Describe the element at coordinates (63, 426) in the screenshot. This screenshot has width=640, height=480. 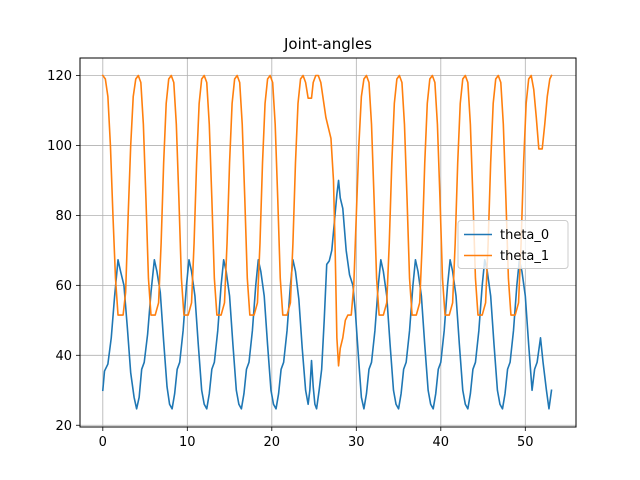
I see `y-tick-label: 20` at that location.